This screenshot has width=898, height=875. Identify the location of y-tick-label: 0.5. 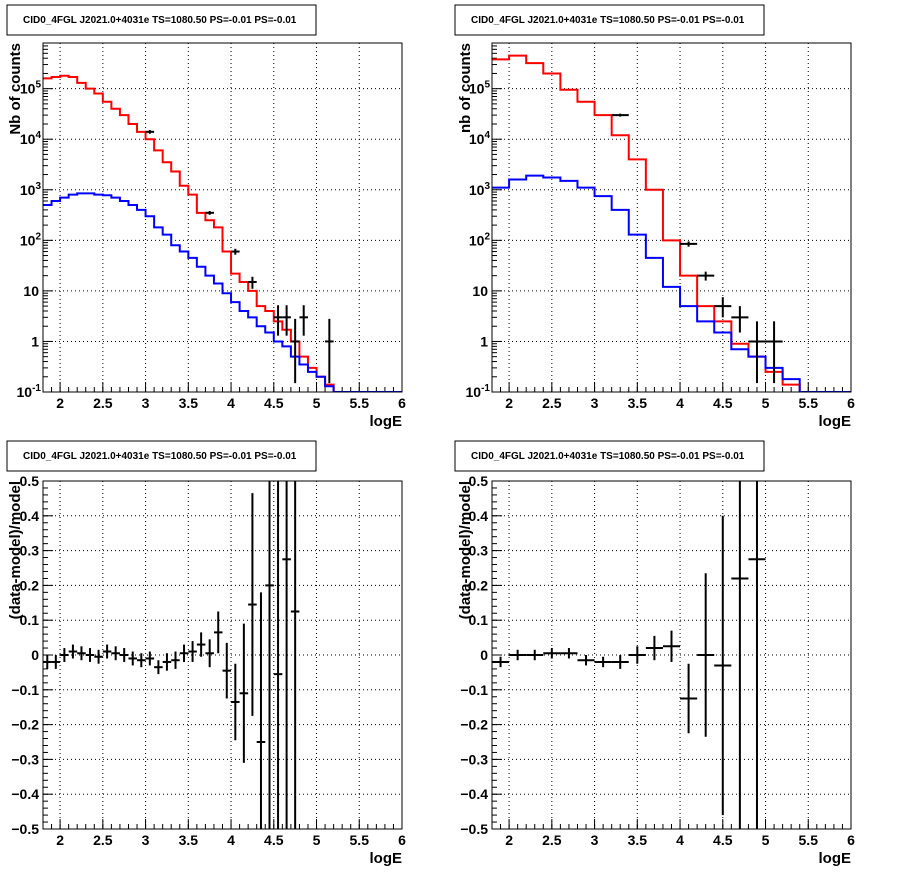
(30, 481).